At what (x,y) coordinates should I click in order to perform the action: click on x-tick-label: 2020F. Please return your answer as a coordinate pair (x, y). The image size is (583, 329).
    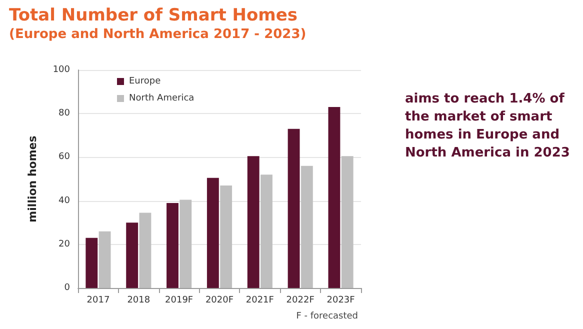
    Looking at the image, I should click on (219, 301).